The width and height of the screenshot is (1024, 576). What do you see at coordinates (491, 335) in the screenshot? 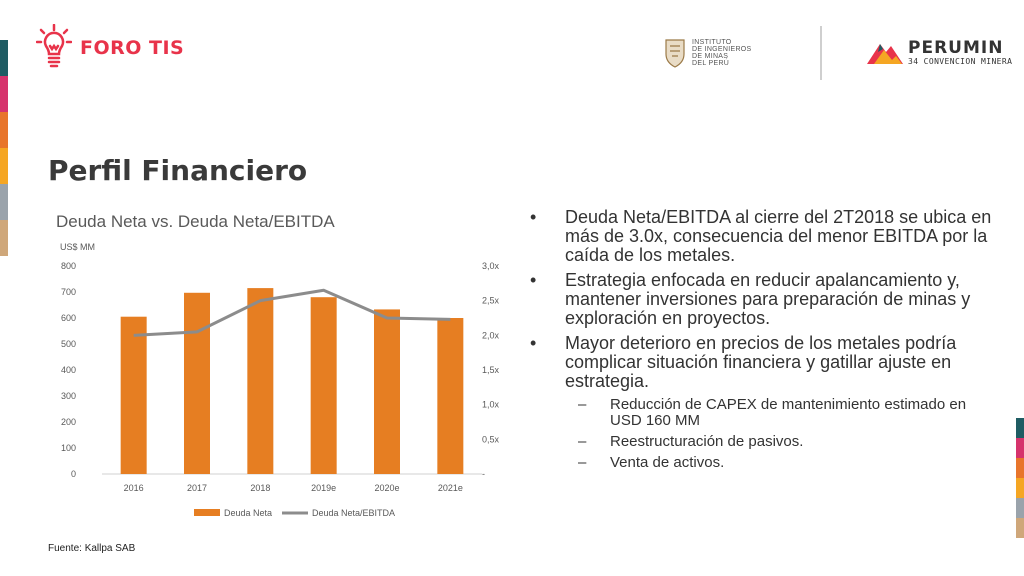
I see `y2-tick-label: 2,0x` at bounding box center [491, 335].